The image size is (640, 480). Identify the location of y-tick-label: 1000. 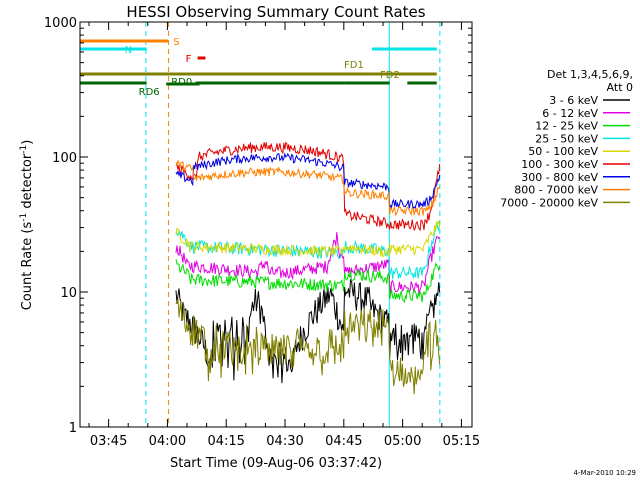
(60, 23).